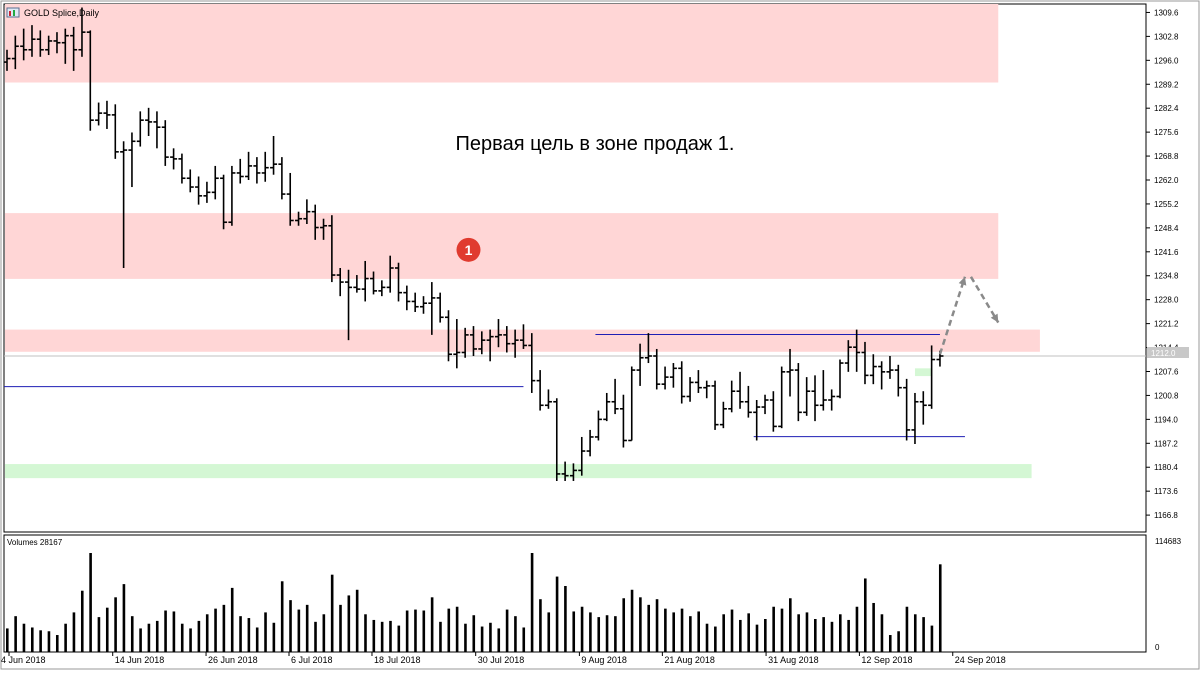 This screenshot has height=675, width=1200. I want to click on time-tick-label: 6 Jul 2018, so click(312, 660).